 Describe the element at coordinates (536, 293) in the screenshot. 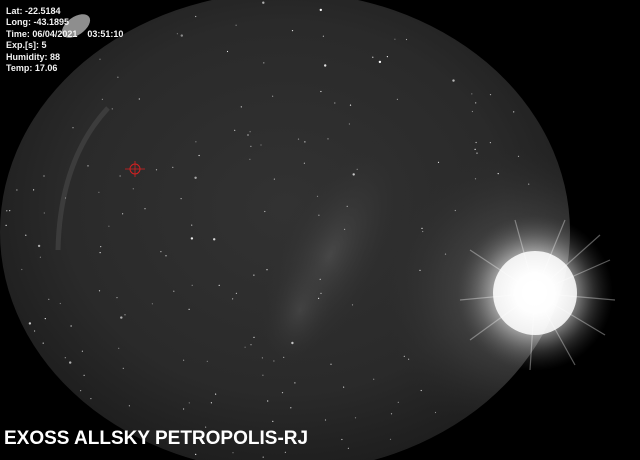

I see `moon-glare` at that location.